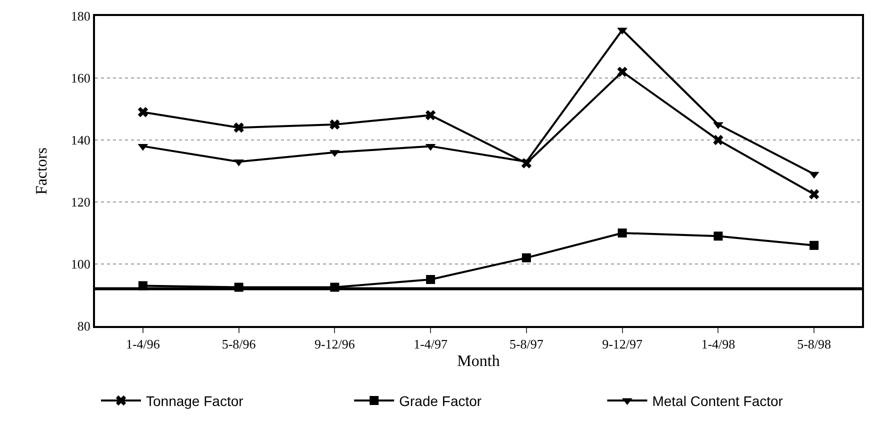  Describe the element at coordinates (623, 344) in the screenshot. I see `x-tick-label: 9-12/97` at that location.